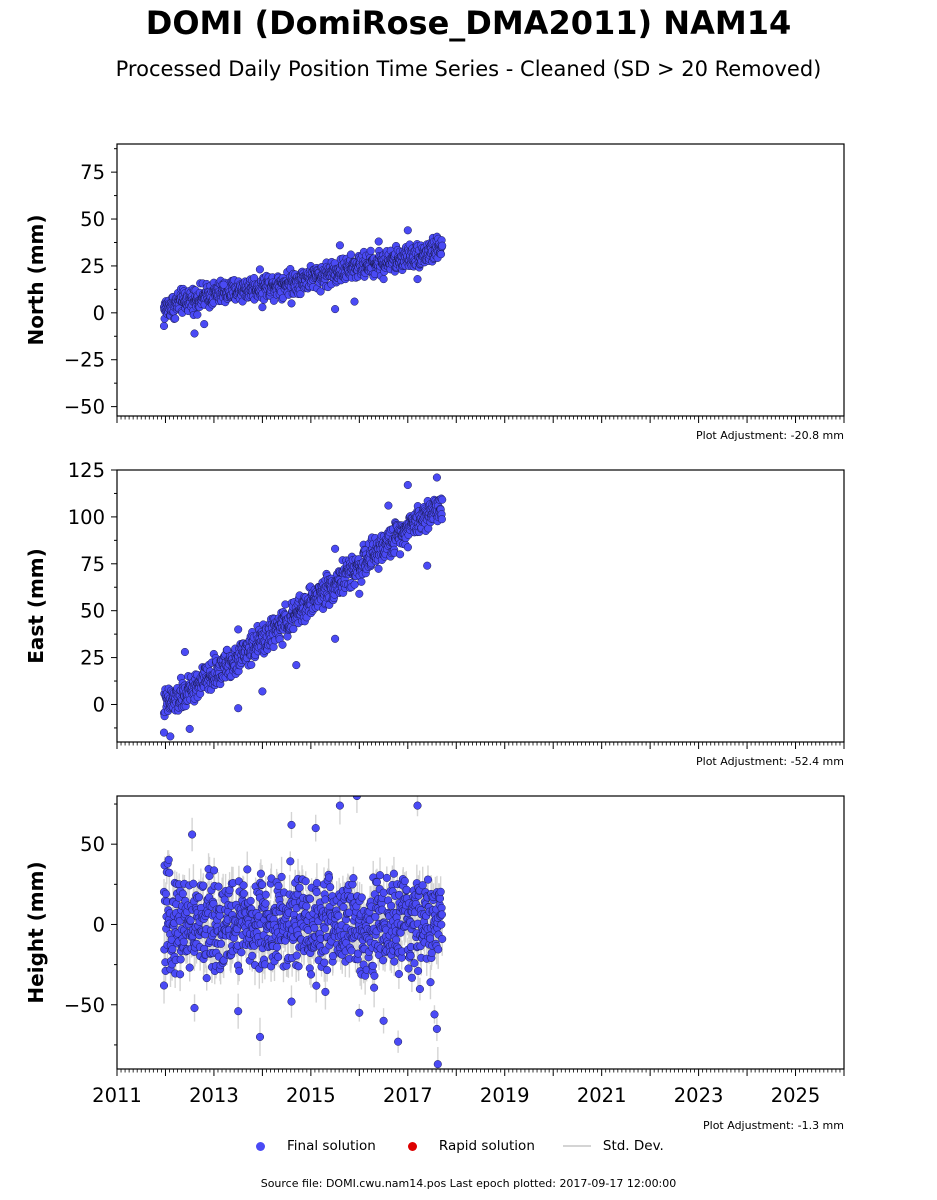 The image size is (937, 1200). Describe the element at coordinates (84, 360) in the screenshot. I see `north-y-tick-label: −25` at that location.